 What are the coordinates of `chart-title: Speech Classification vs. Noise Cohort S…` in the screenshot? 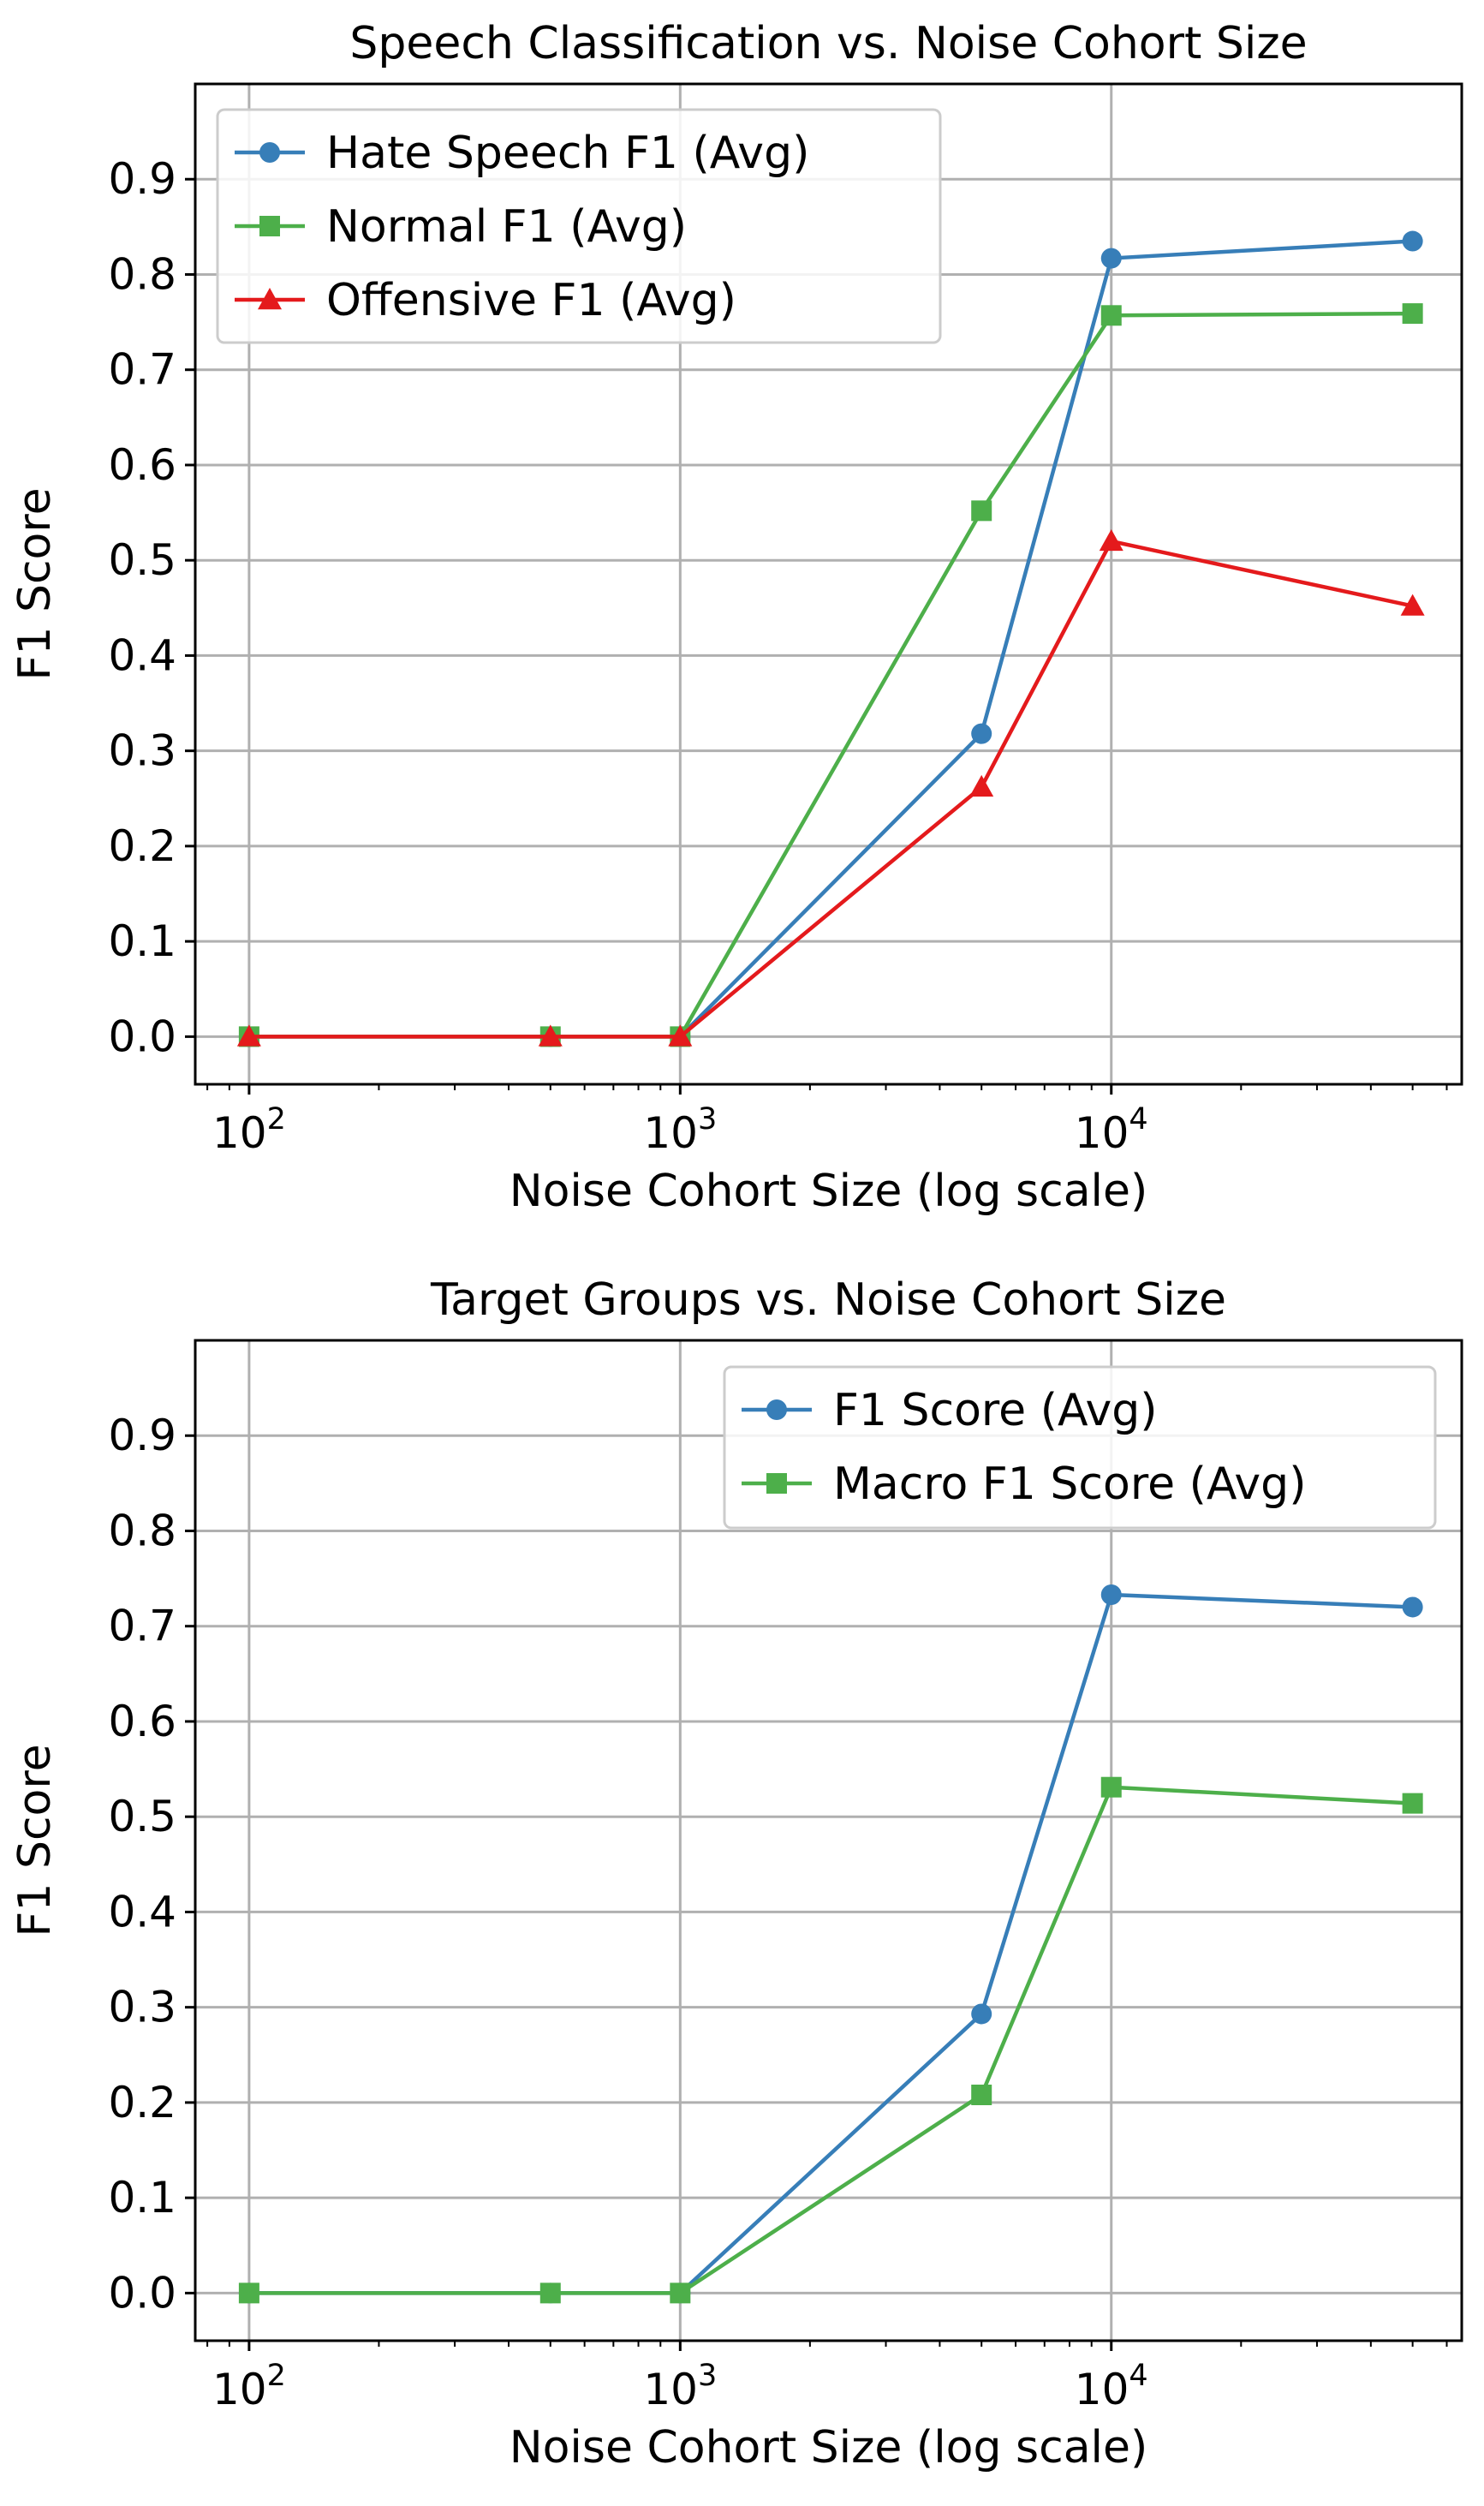 It's located at (828, 43).